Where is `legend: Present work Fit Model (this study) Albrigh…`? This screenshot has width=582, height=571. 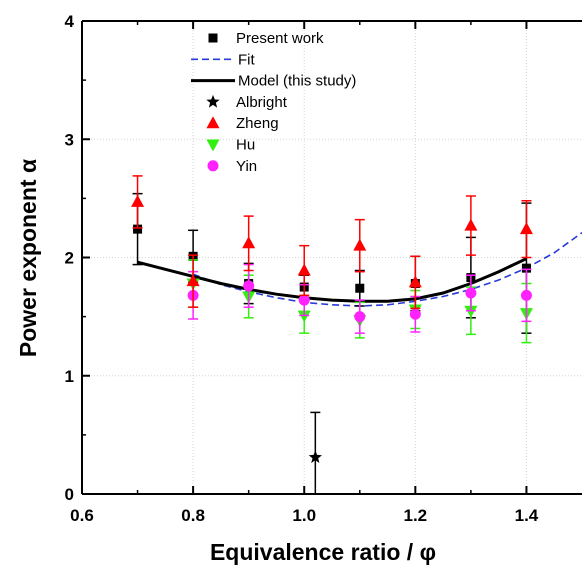 legend: Present work Fit Model (this study) Albrigh… is located at coordinates (273, 102).